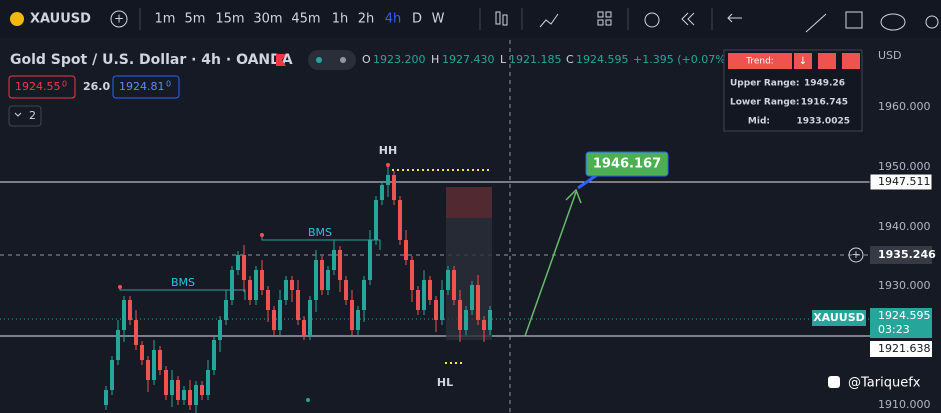 The height and width of the screenshot is (413, 941). I want to click on ask-box, so click(146, 87).